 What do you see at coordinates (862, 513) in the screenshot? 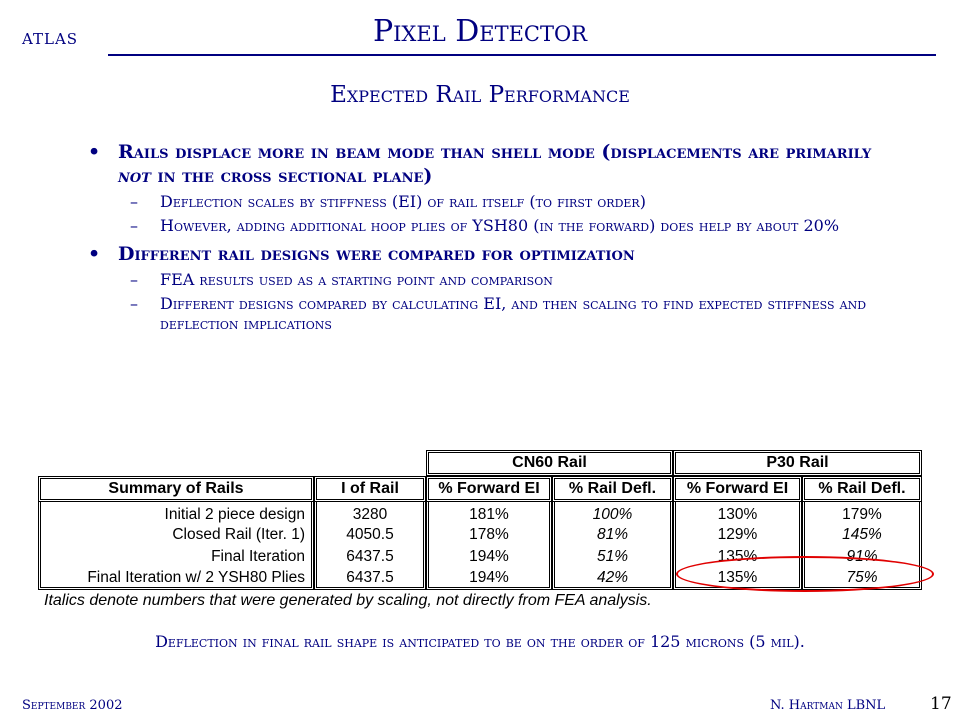
I see `cell-p-defl: 179%` at bounding box center [862, 513].